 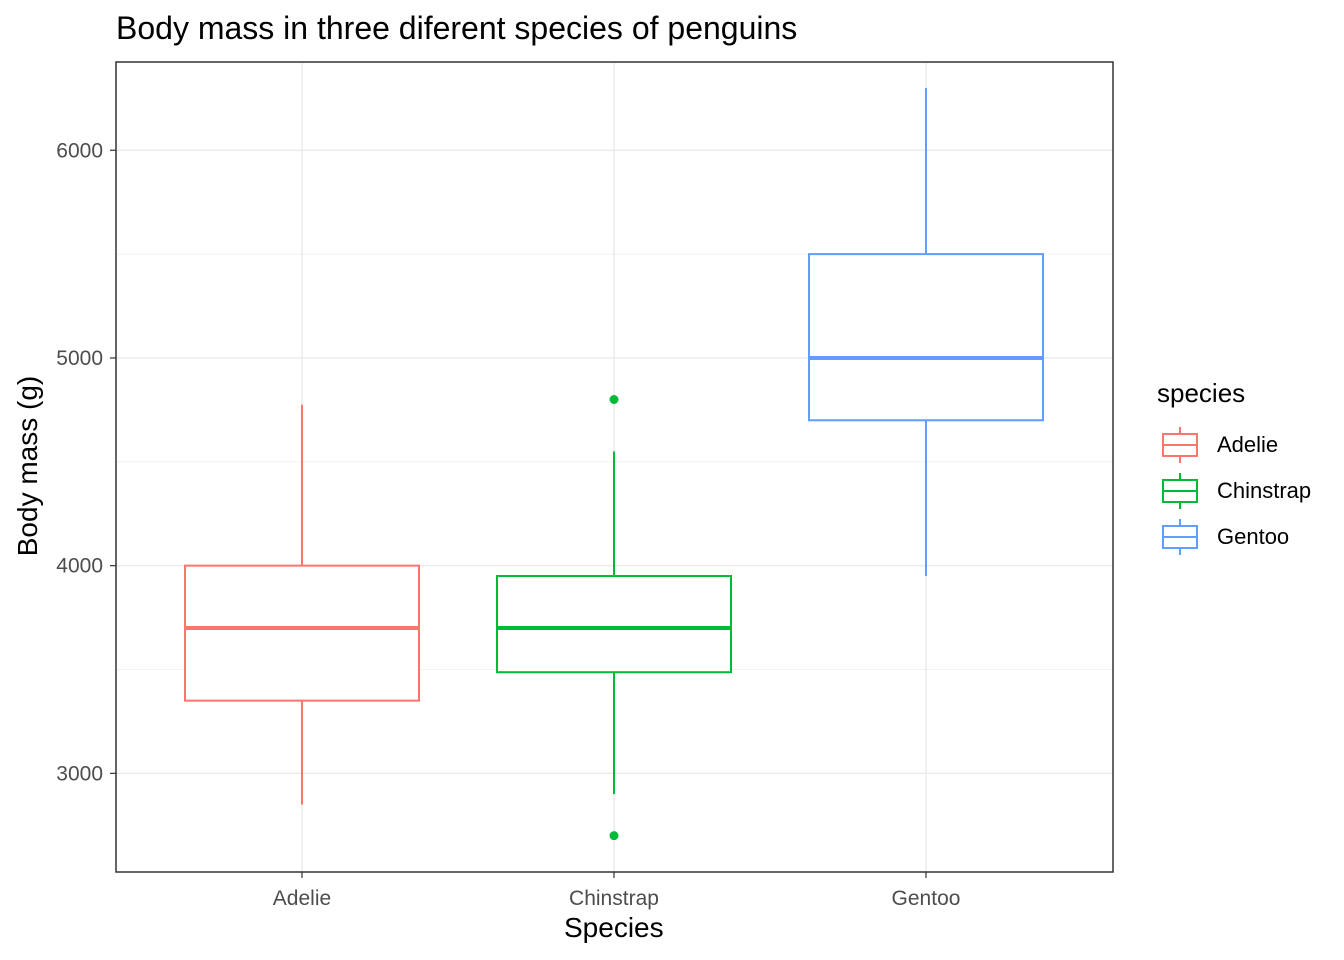 I want to click on box-gentoo, so click(x=926, y=337).